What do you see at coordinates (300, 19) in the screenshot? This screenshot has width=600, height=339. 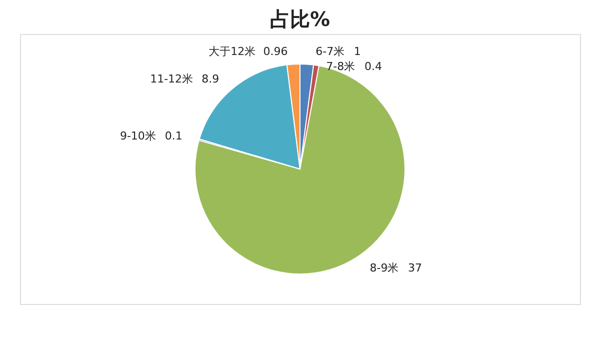 I see `chart-title: 占比%` at bounding box center [300, 19].